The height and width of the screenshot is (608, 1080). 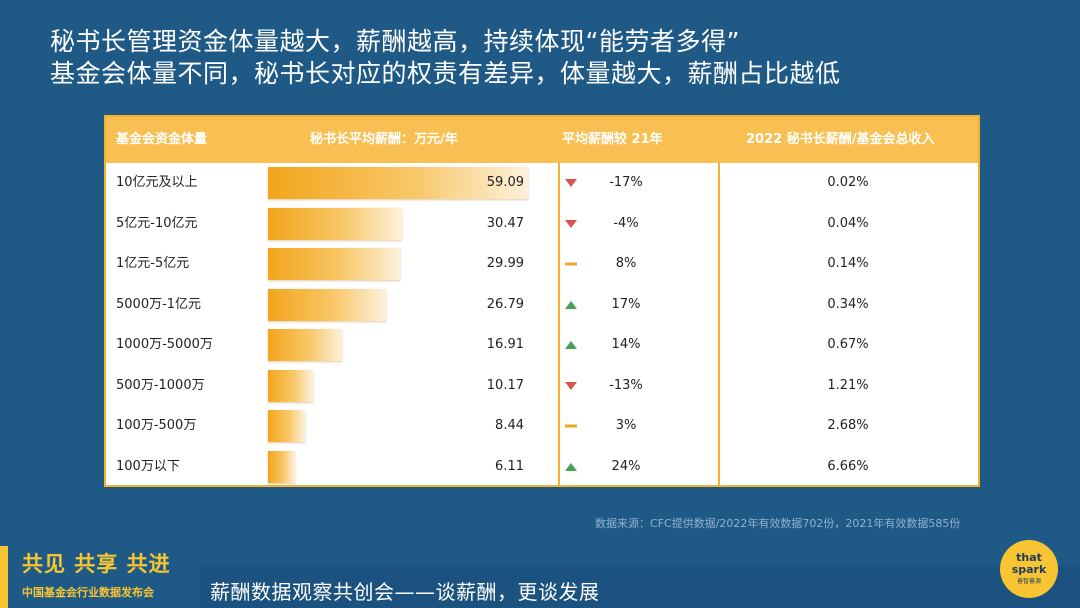 What do you see at coordinates (162, 139) in the screenshot?
I see `header-size: 基金会资金体量` at bounding box center [162, 139].